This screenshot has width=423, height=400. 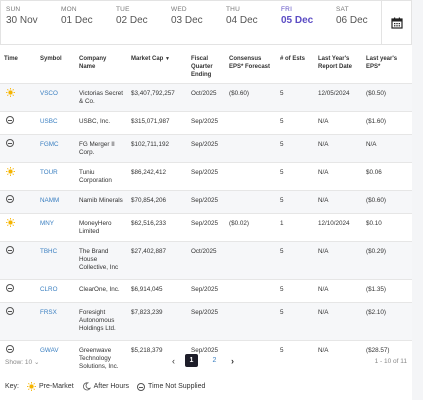 I want to click on day-dow: SUN, so click(x=13, y=9).